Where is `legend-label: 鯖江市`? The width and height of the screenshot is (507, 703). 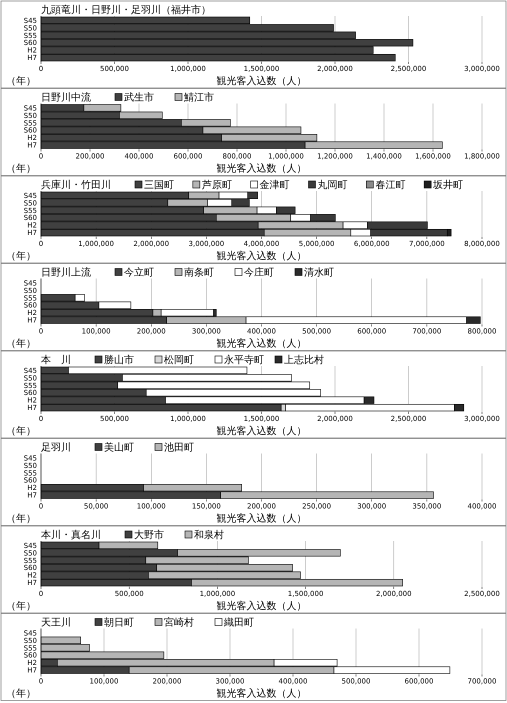 legend-label: 鯖江市 is located at coordinates (199, 98).